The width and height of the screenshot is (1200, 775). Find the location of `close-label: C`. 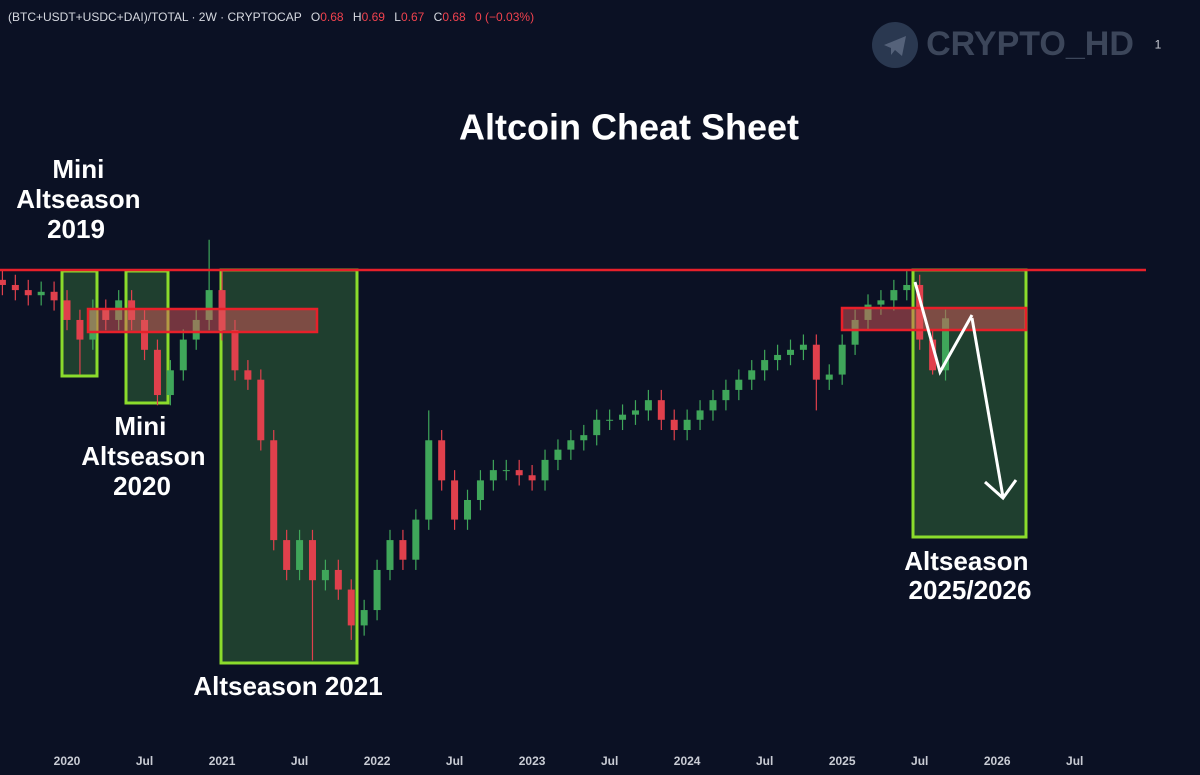

close-label: C is located at coordinates (438, 17).